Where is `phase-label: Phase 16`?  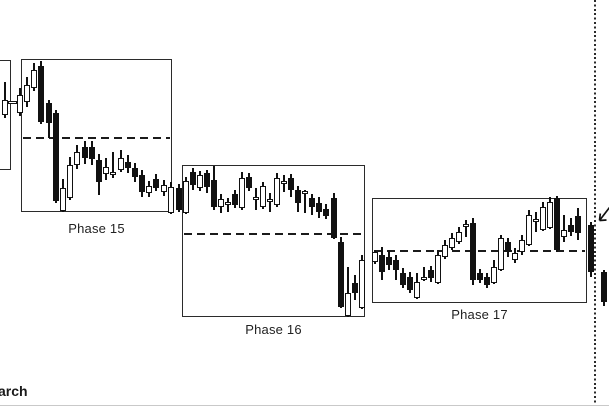
phase-label: Phase 16 is located at coordinates (273, 329).